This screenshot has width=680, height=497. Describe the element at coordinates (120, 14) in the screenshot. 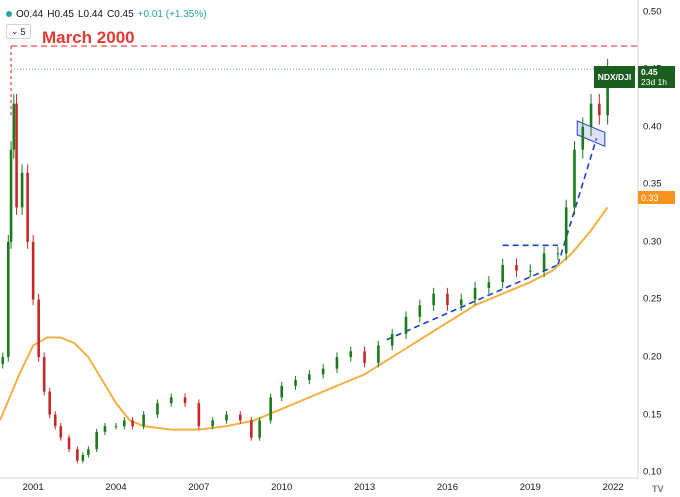

I see `close-value: C0.45` at that location.